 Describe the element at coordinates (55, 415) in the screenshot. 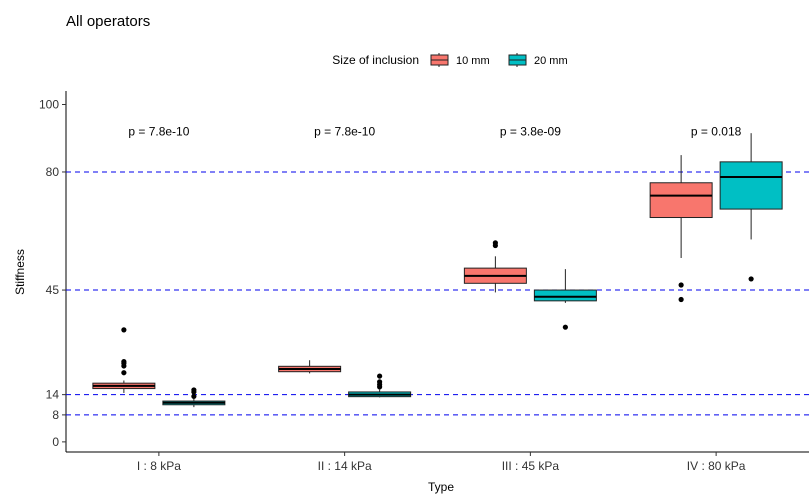

I see `y-tick-label: 8` at that location.